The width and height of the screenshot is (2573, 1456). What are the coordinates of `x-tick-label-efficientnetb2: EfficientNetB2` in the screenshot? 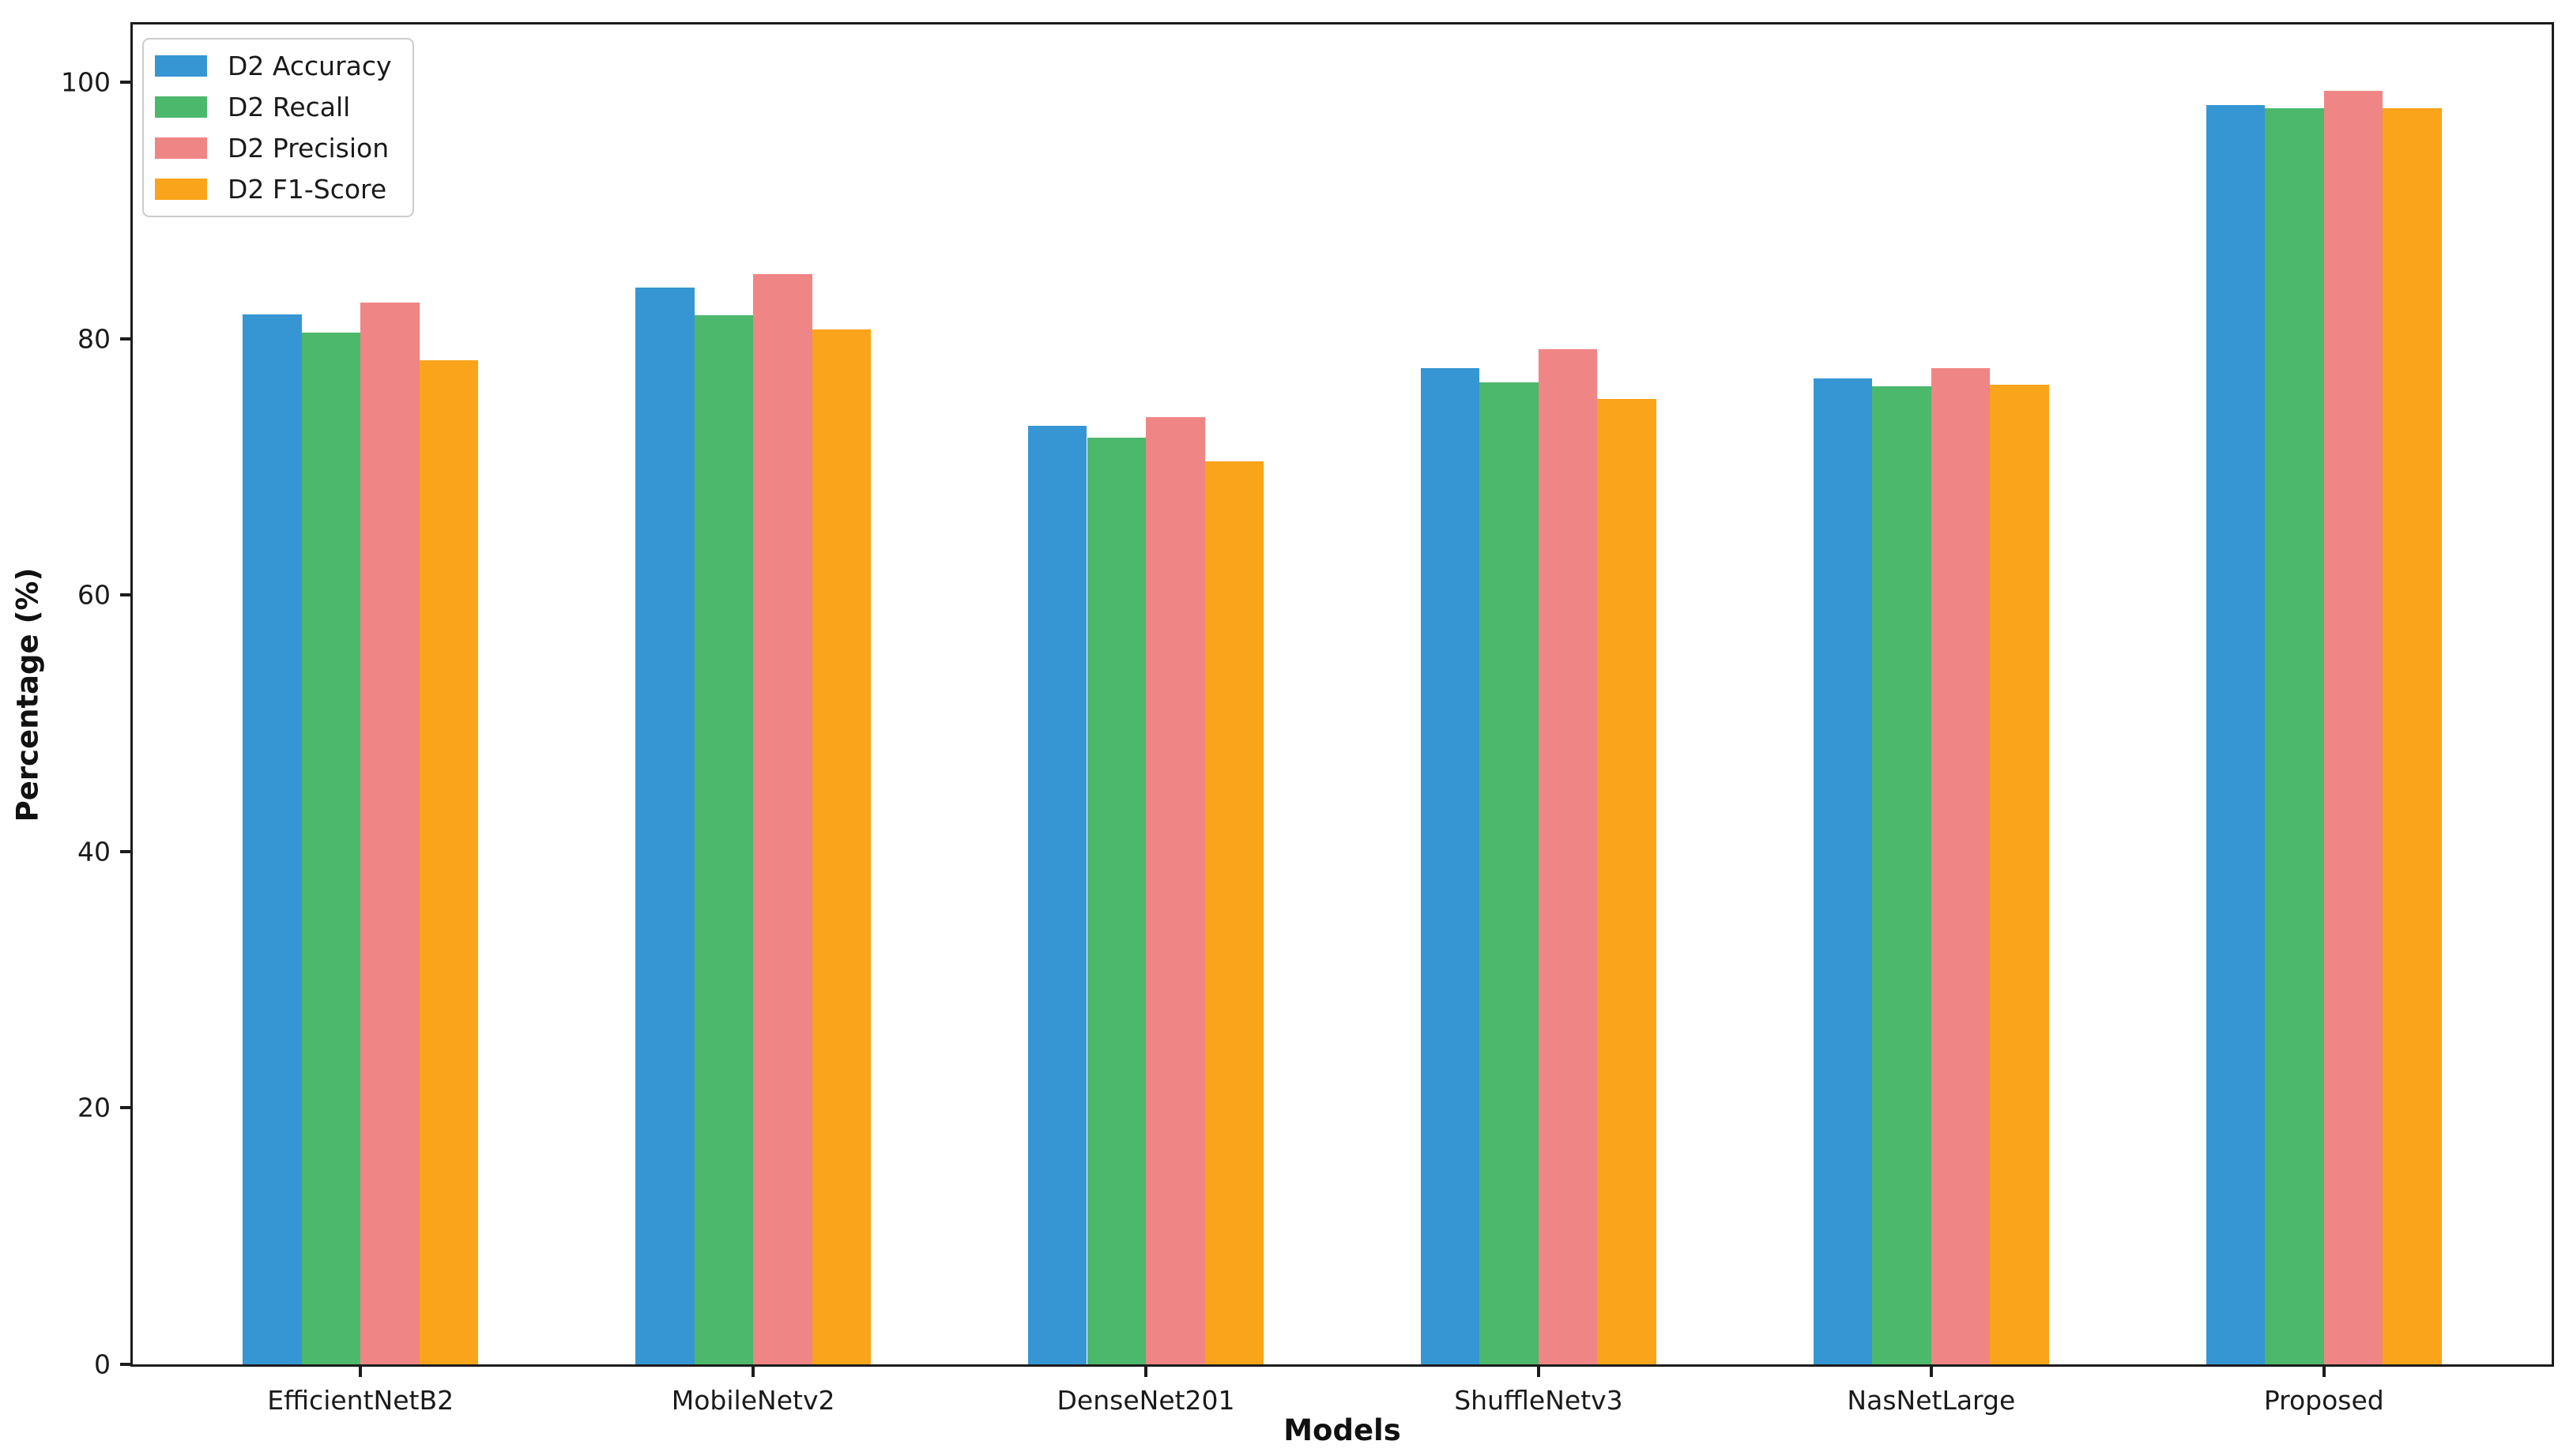 It's located at (361, 1400).